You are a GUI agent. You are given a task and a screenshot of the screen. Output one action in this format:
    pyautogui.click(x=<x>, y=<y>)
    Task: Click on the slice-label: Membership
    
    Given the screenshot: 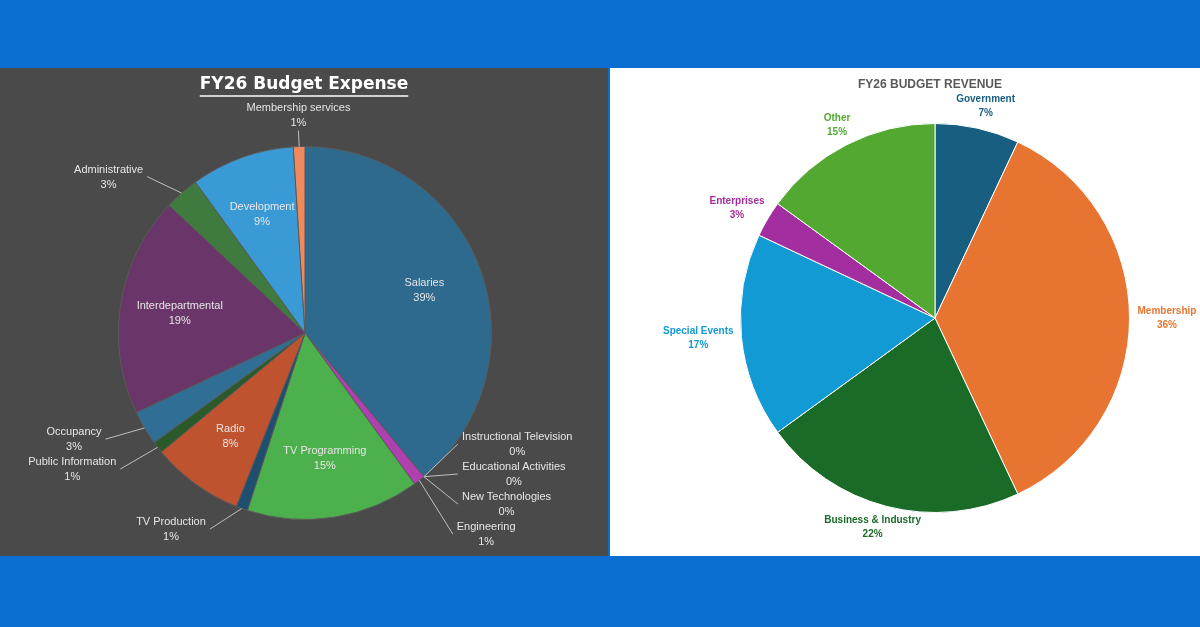 What is the action you would take?
    pyautogui.click(x=1167, y=310)
    